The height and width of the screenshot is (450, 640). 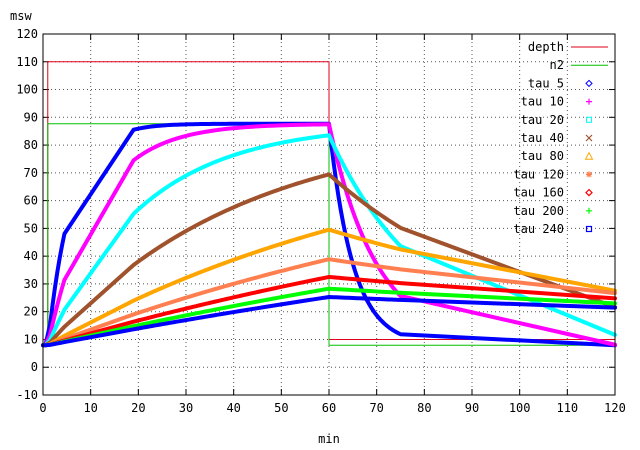 I want to click on y-tick-label: 40, so click(x=31, y=256).